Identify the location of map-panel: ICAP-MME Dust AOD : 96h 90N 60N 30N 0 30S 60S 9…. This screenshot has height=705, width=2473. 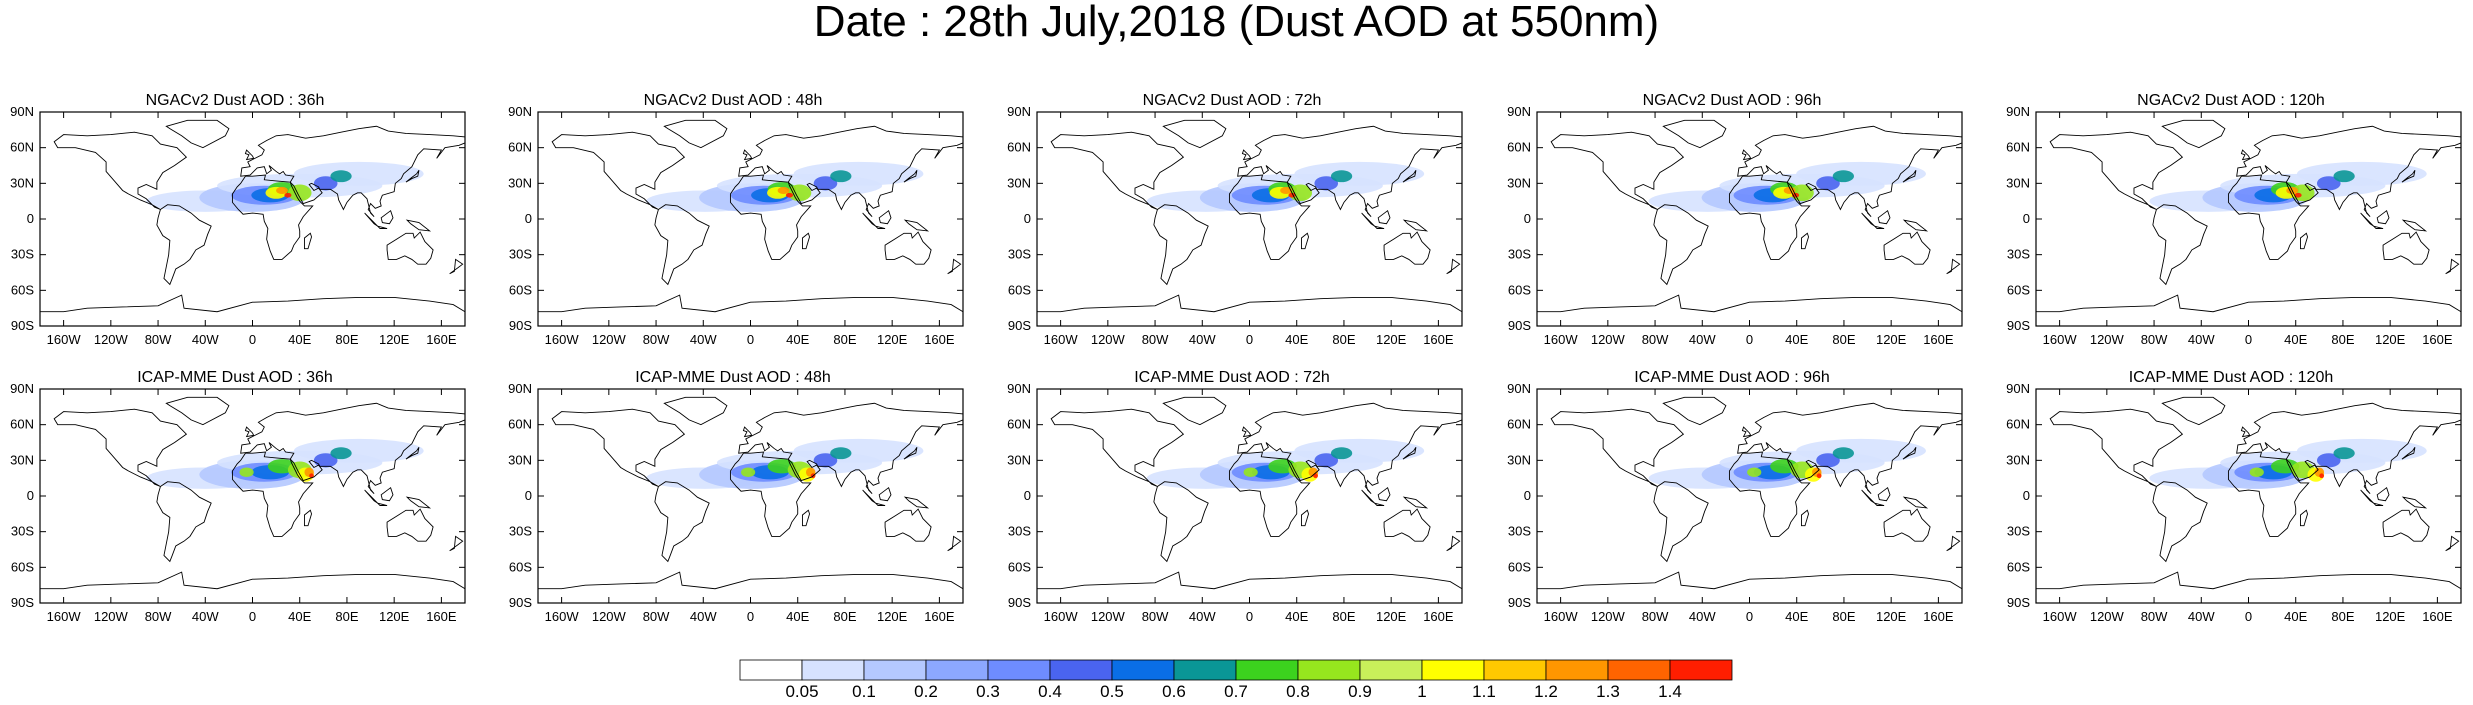
(1732, 509).